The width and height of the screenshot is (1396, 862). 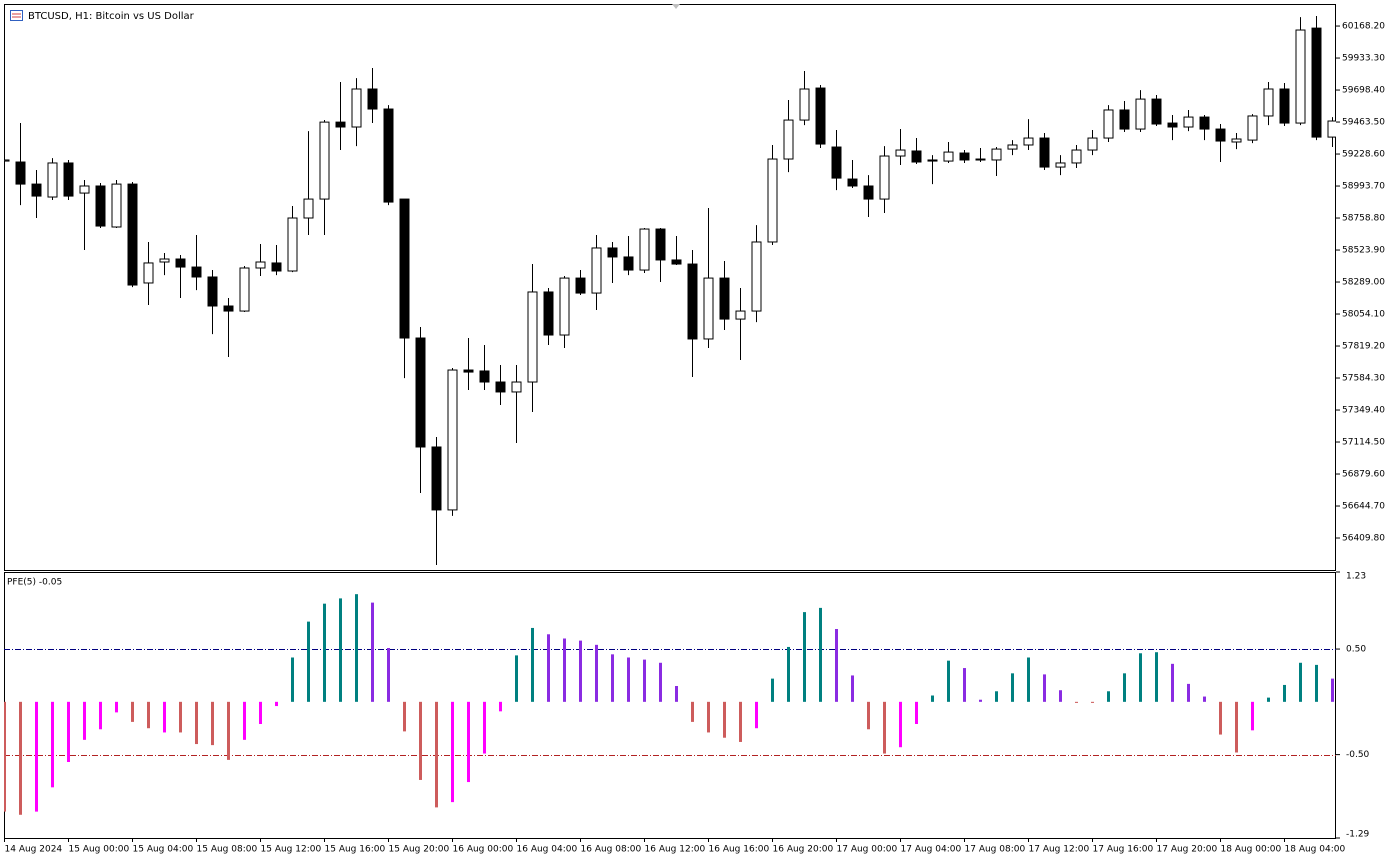 I want to click on y-tick-label: 56879.60, so click(x=1363, y=475).